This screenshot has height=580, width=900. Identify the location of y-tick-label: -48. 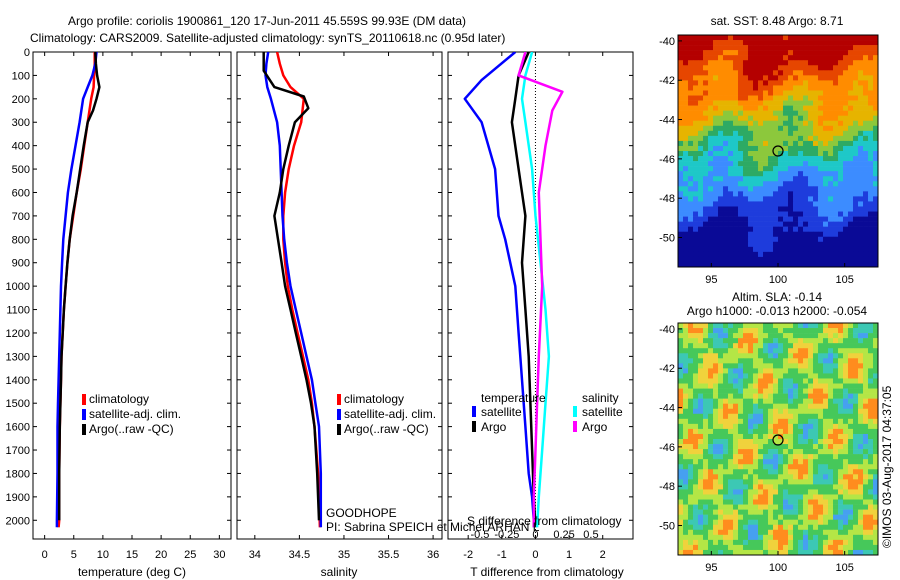
(667, 199).